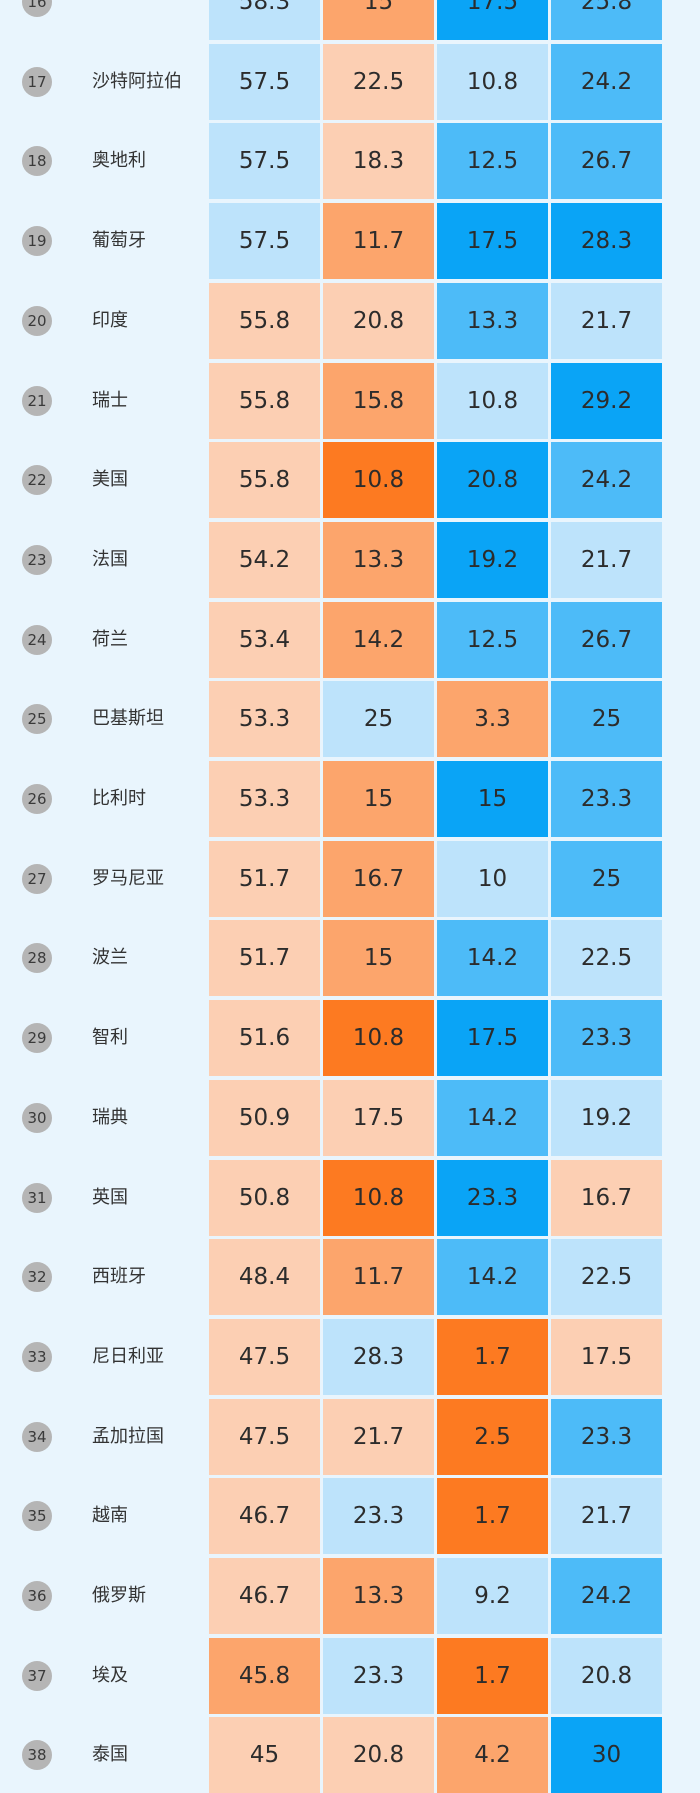 The width and height of the screenshot is (700, 1793). I want to click on country-name: 越南, so click(110, 1516).